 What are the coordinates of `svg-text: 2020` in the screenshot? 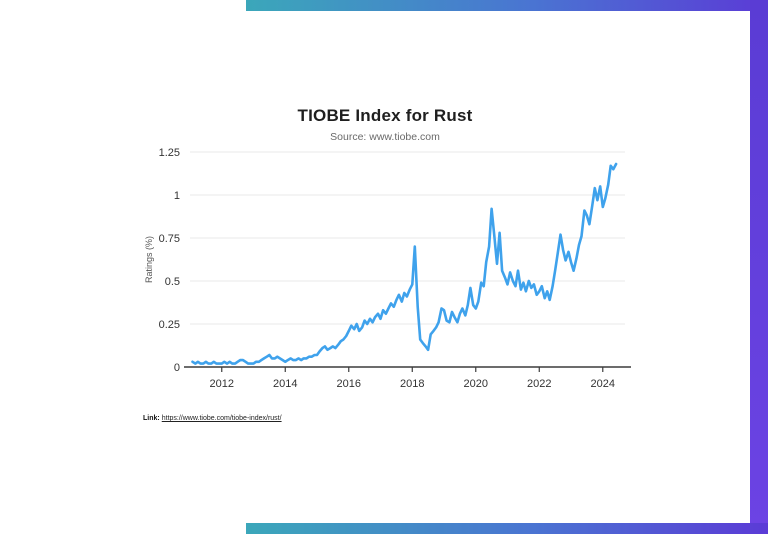 It's located at (476, 384).